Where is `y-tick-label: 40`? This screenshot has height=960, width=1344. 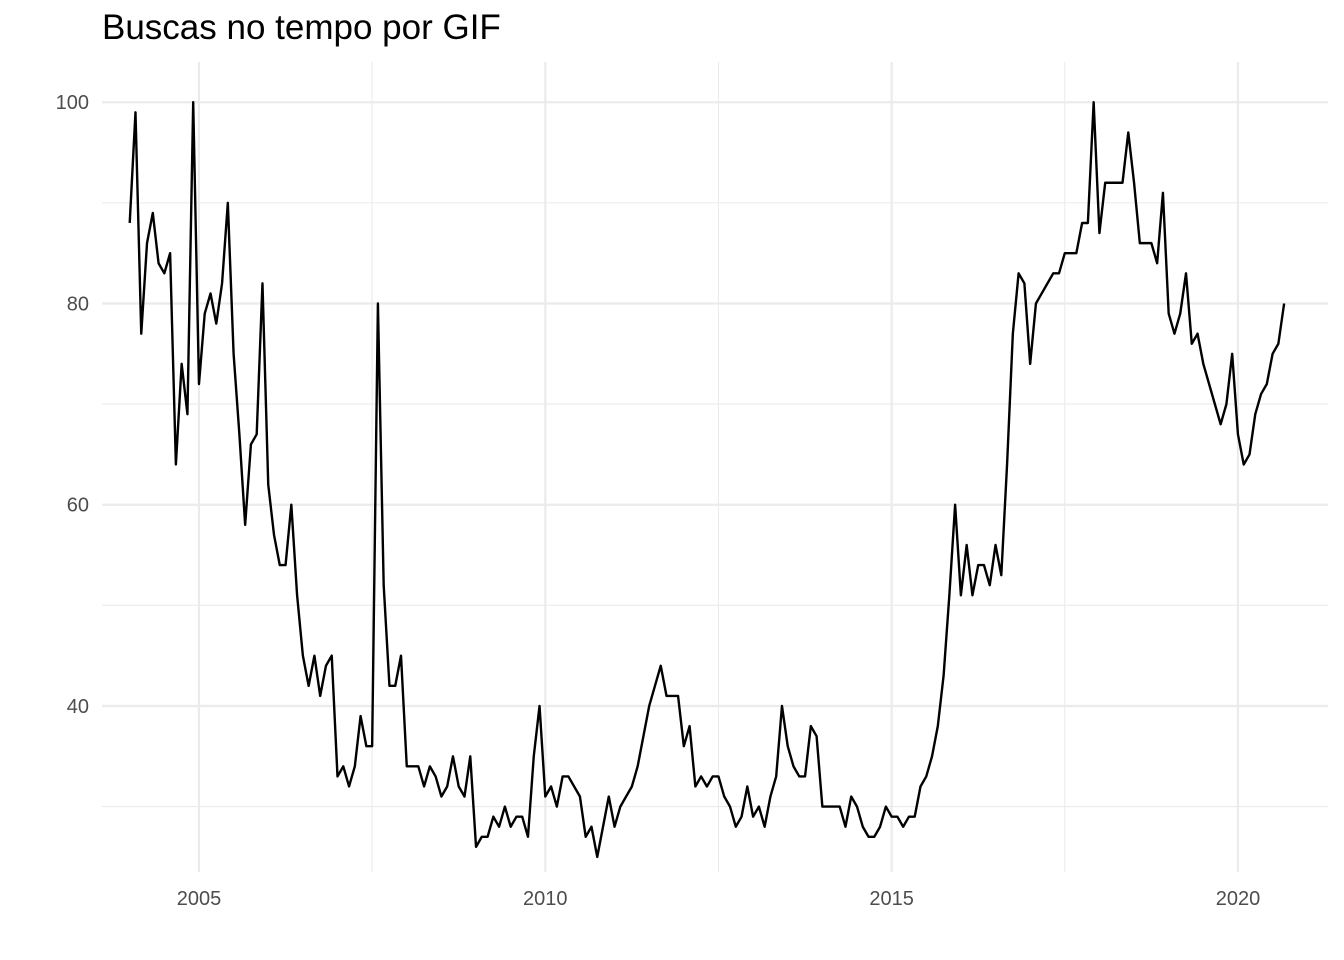
y-tick-label: 40 is located at coordinates (78, 707).